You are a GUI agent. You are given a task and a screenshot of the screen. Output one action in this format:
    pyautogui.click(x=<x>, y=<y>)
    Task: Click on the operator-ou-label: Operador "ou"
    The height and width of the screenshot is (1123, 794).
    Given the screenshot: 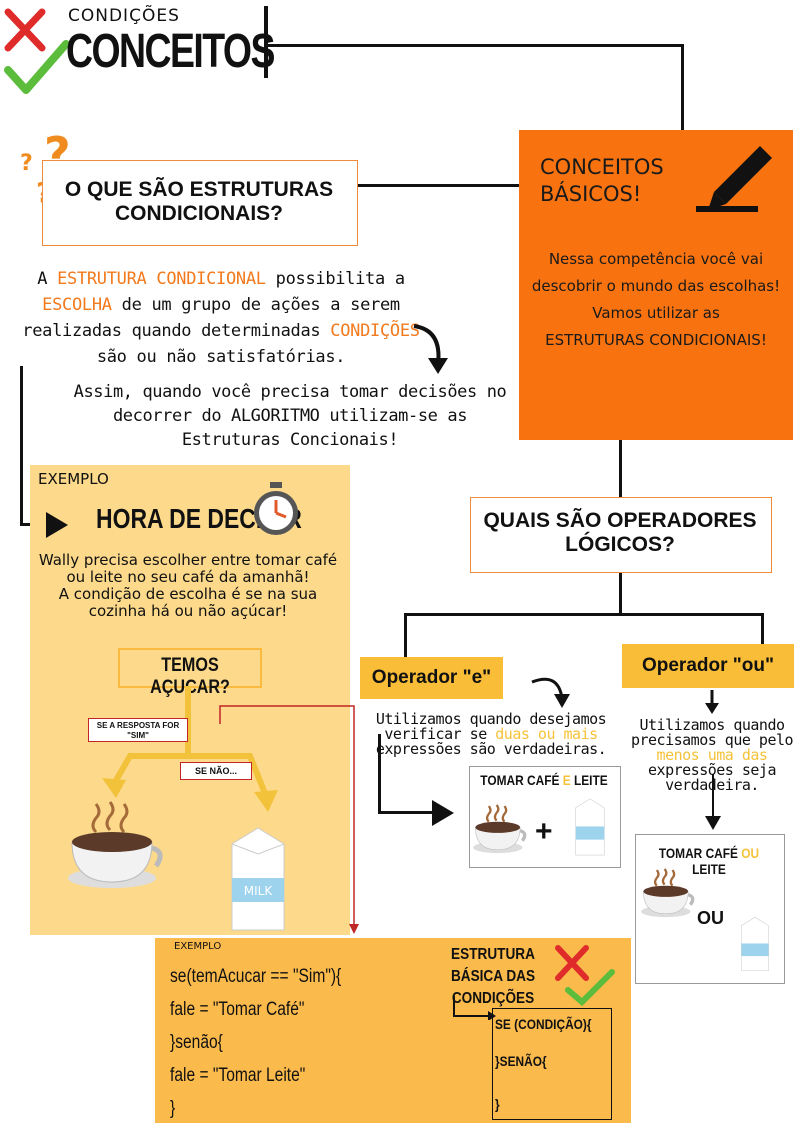 What is the action you would take?
    pyautogui.click(x=708, y=665)
    